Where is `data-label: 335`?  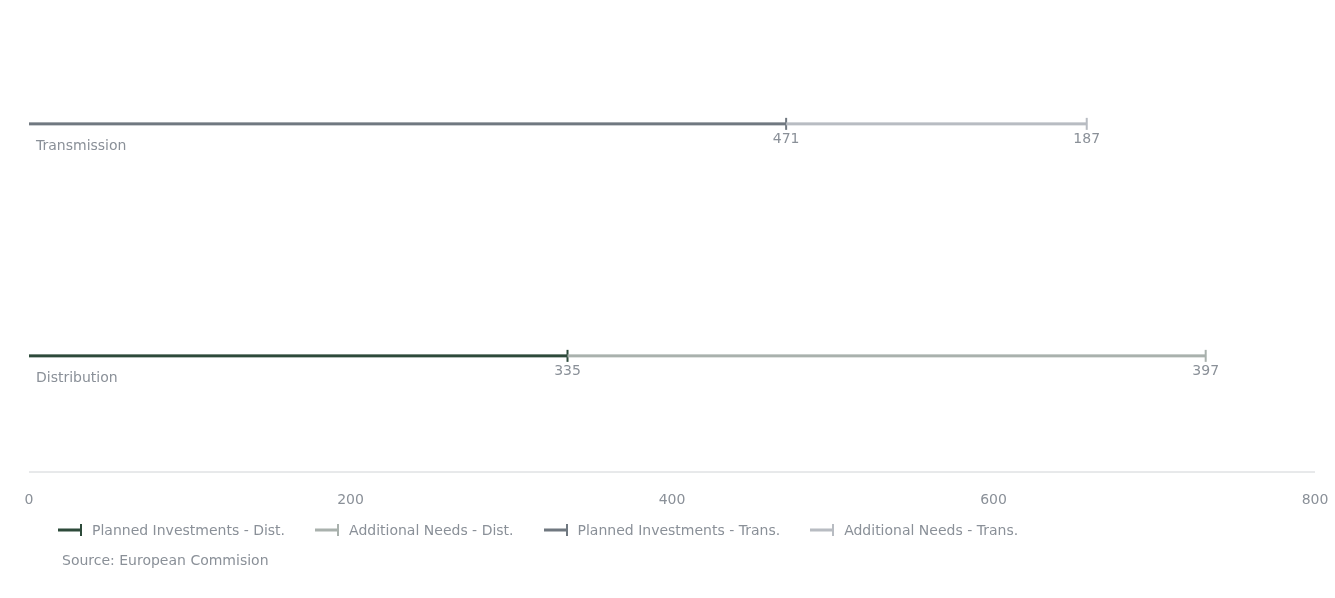 data-label: 335 is located at coordinates (567, 369).